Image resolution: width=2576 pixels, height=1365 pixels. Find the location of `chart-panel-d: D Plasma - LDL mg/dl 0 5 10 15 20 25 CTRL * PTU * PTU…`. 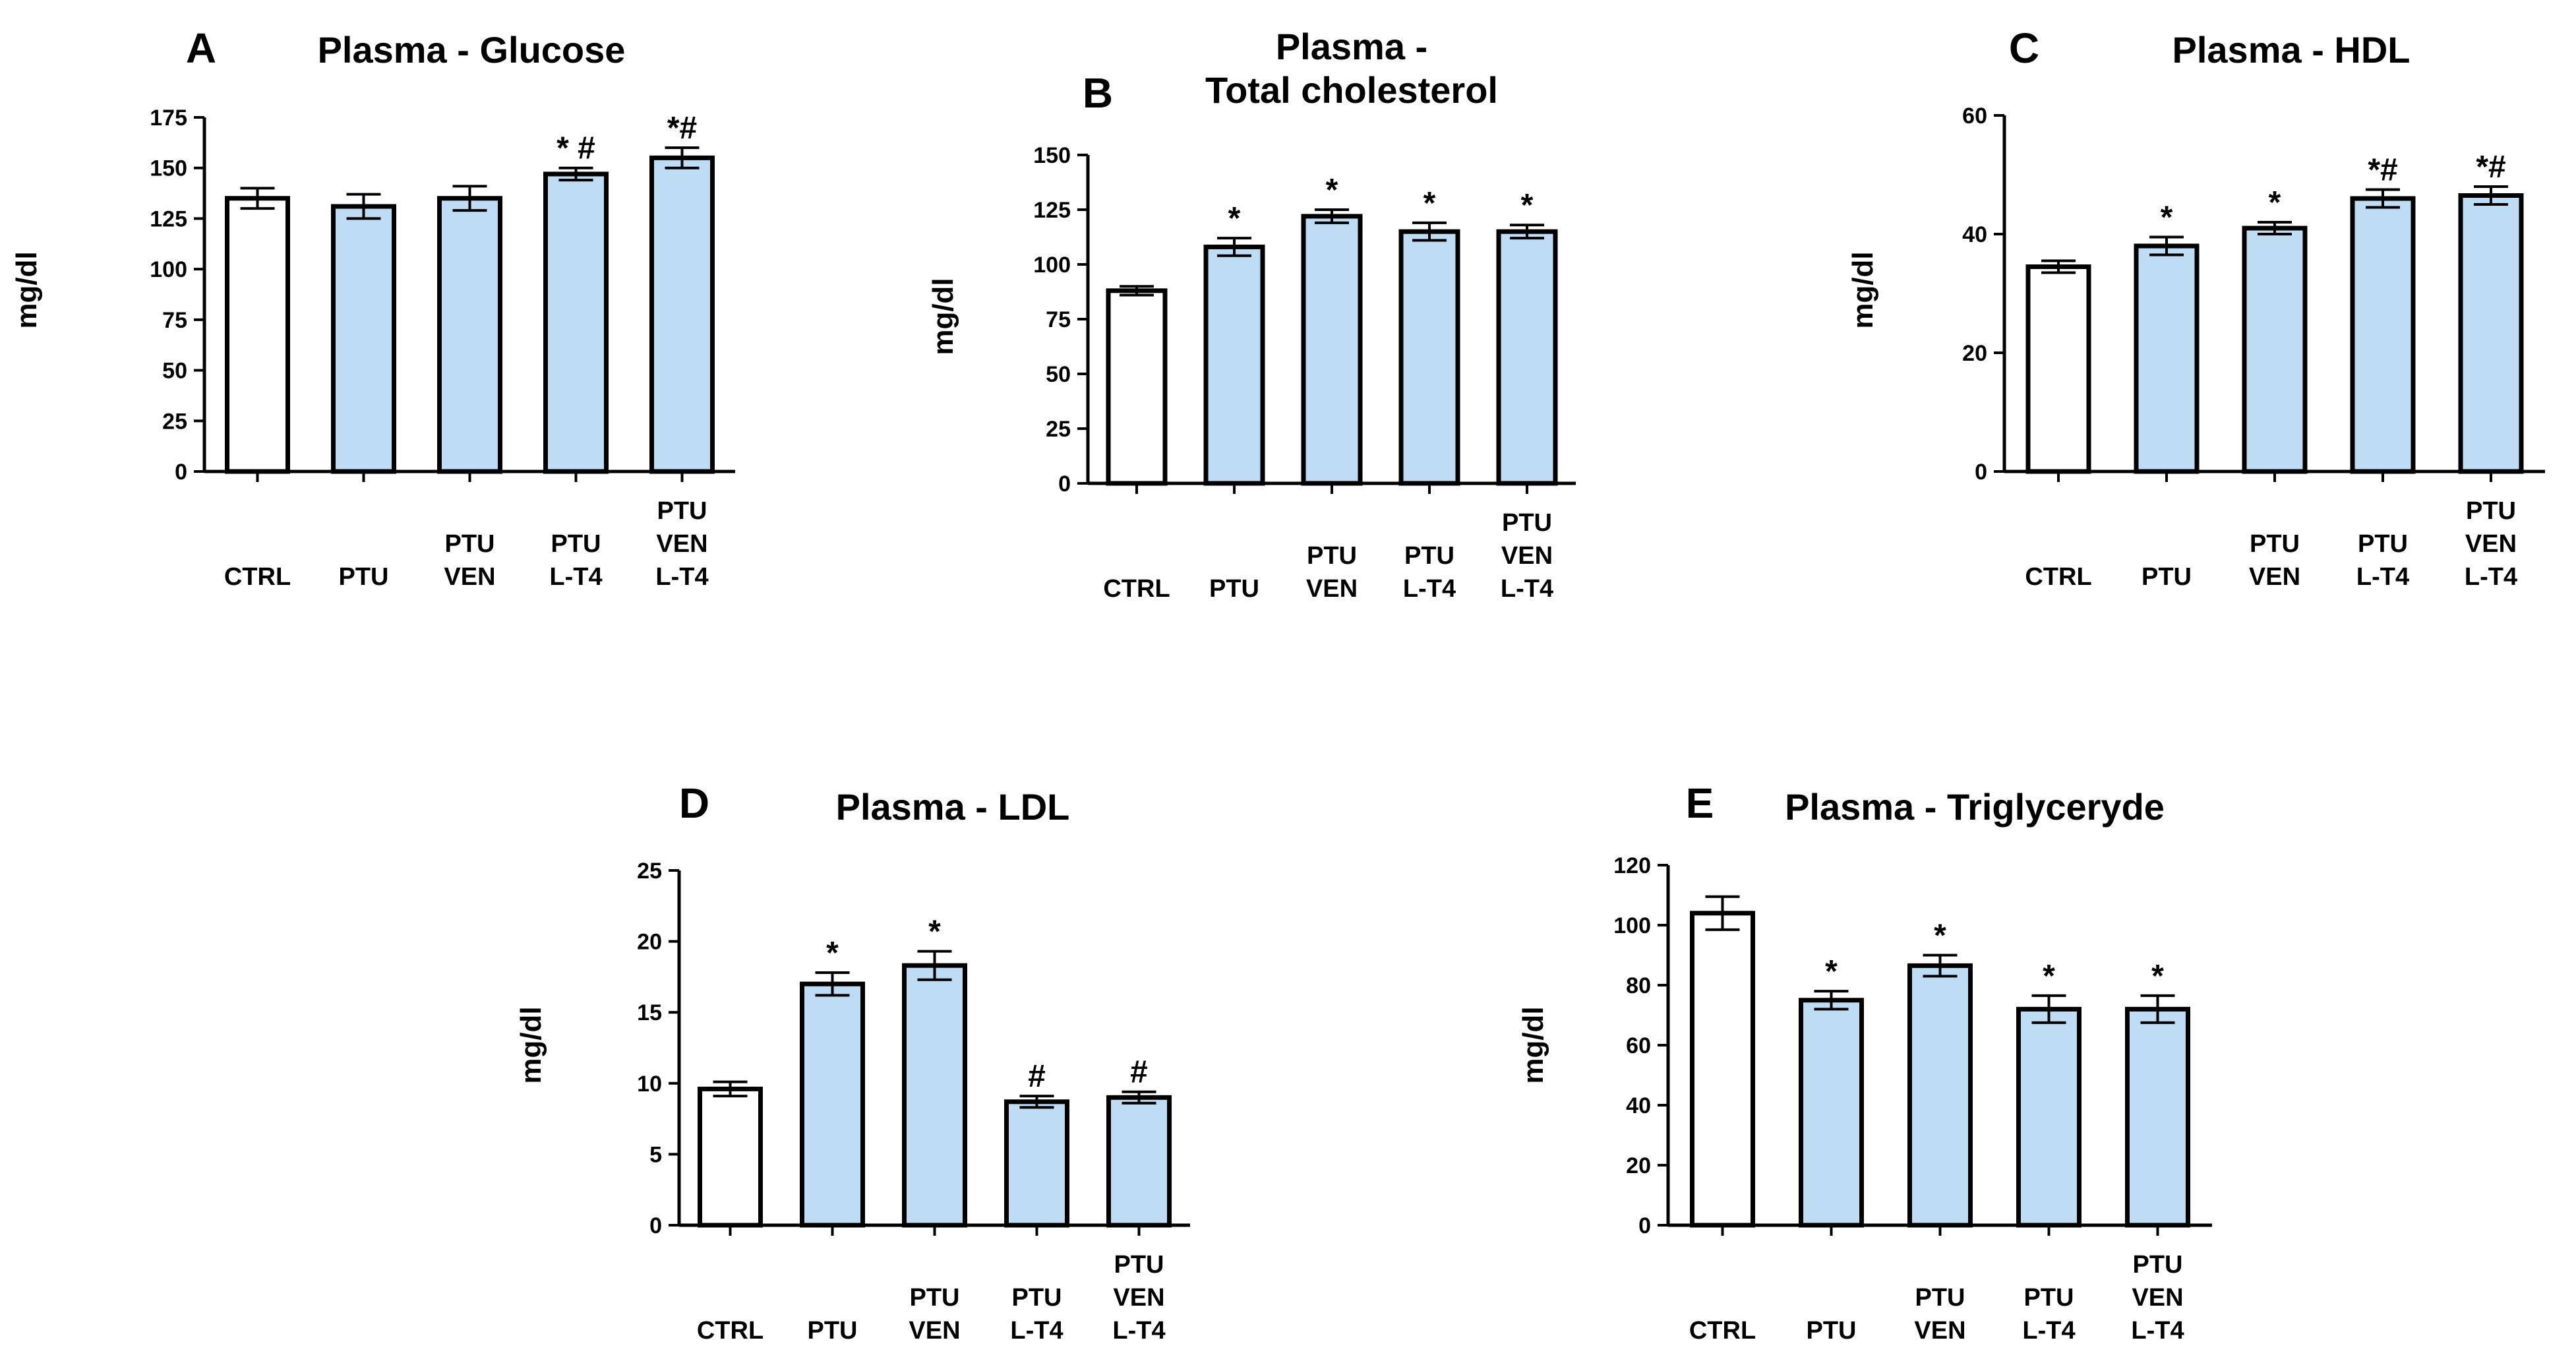

chart-panel-d: D Plasma - LDL mg/dl 0 5 10 15 20 25 CTRL * PTU * PTU… is located at coordinates (852, 1062).